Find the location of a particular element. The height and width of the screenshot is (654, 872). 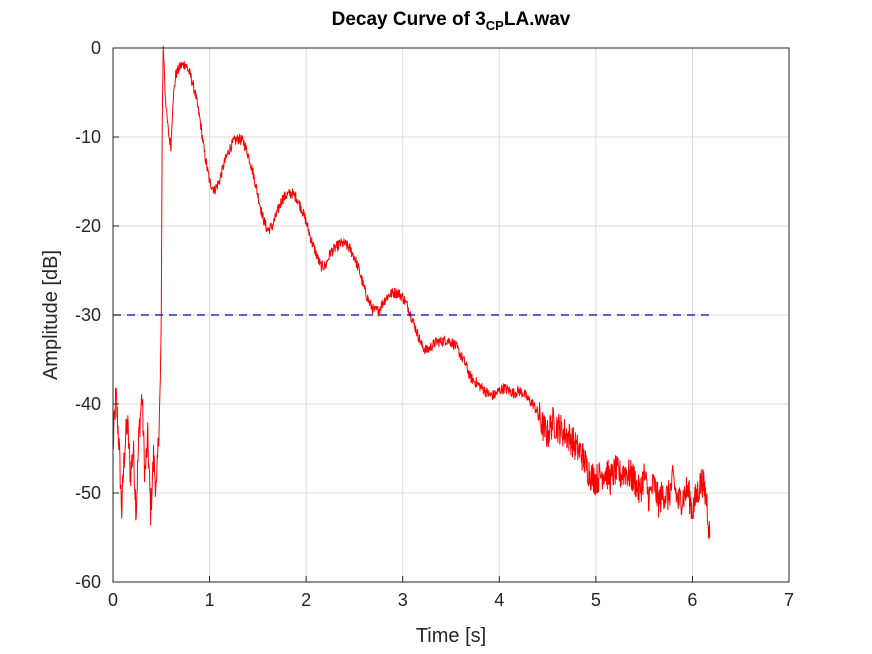

x-tick-label: 7 is located at coordinates (789, 600).